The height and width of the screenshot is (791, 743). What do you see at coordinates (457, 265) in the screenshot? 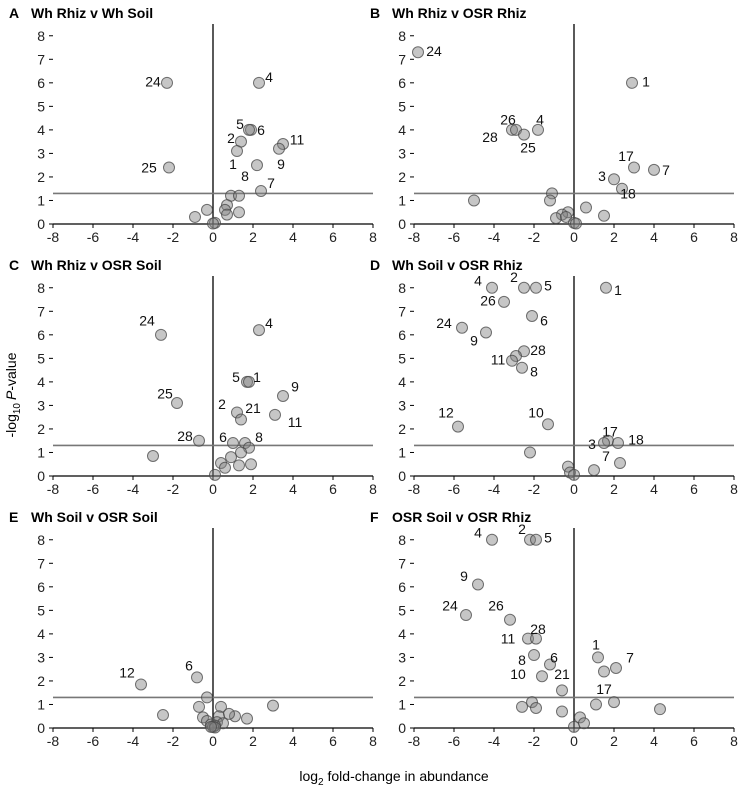
I see `panel-title: Wh Soil v OSR Rhiz` at bounding box center [457, 265].